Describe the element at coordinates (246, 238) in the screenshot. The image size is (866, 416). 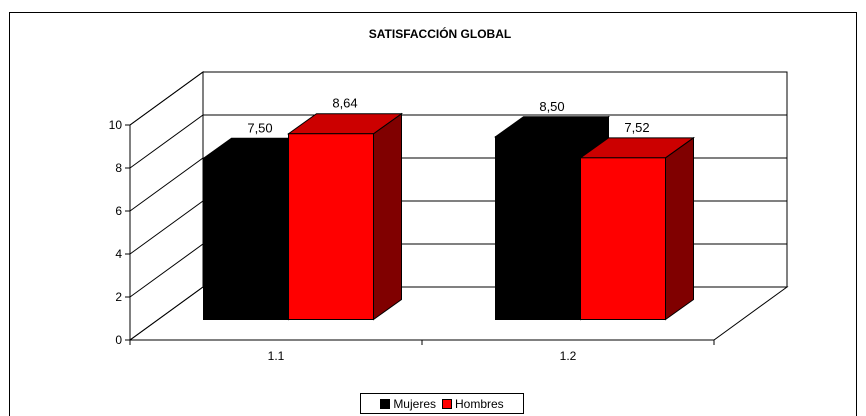
I see `bar-mujeres-1.1` at that location.